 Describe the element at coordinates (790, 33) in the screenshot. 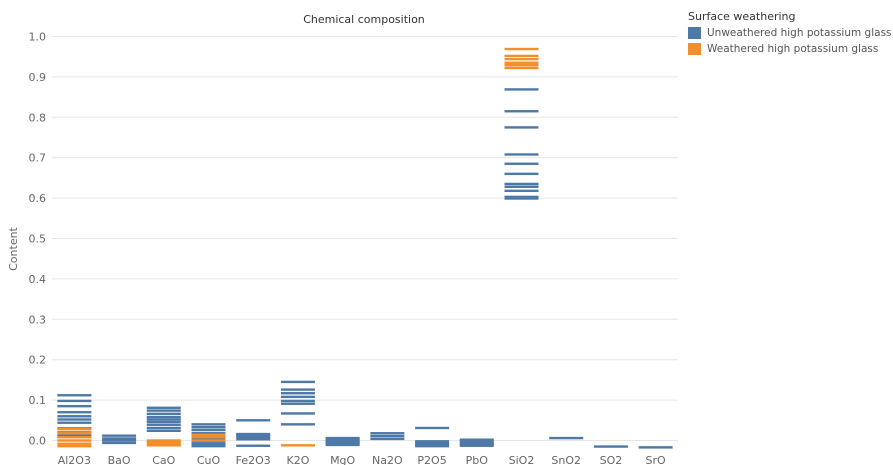

I see `legend-item-unweathered: Unweathered high potassium glass` at that location.